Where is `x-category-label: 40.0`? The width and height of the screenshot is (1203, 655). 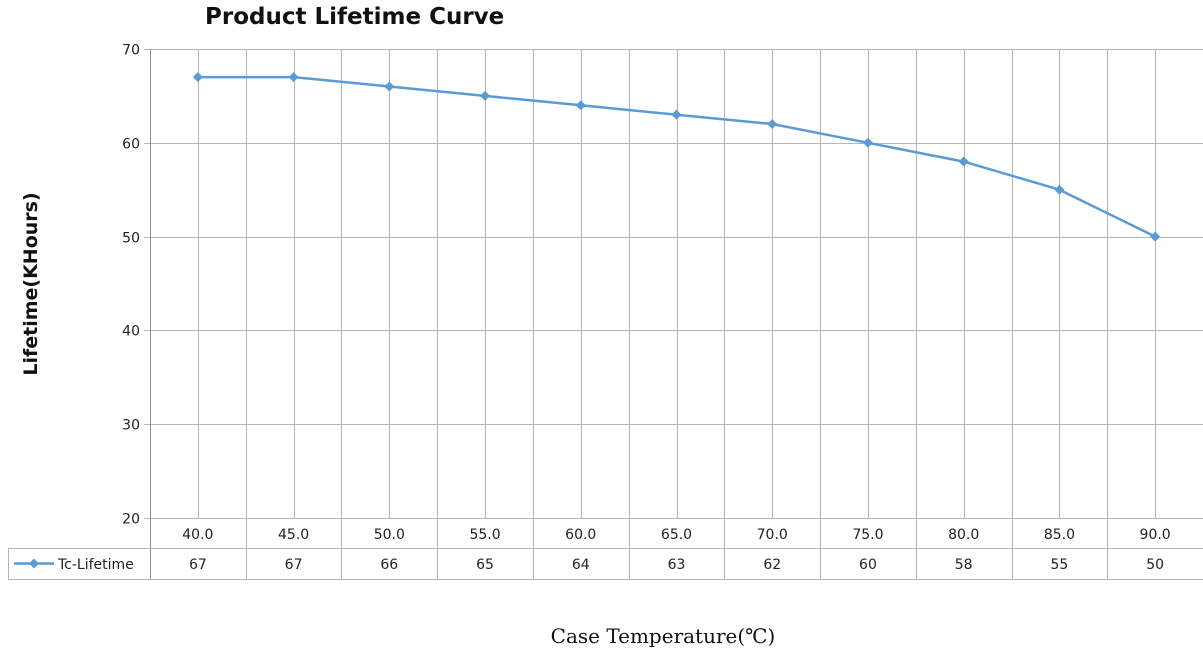
x-category-label: 40.0 is located at coordinates (197, 535).